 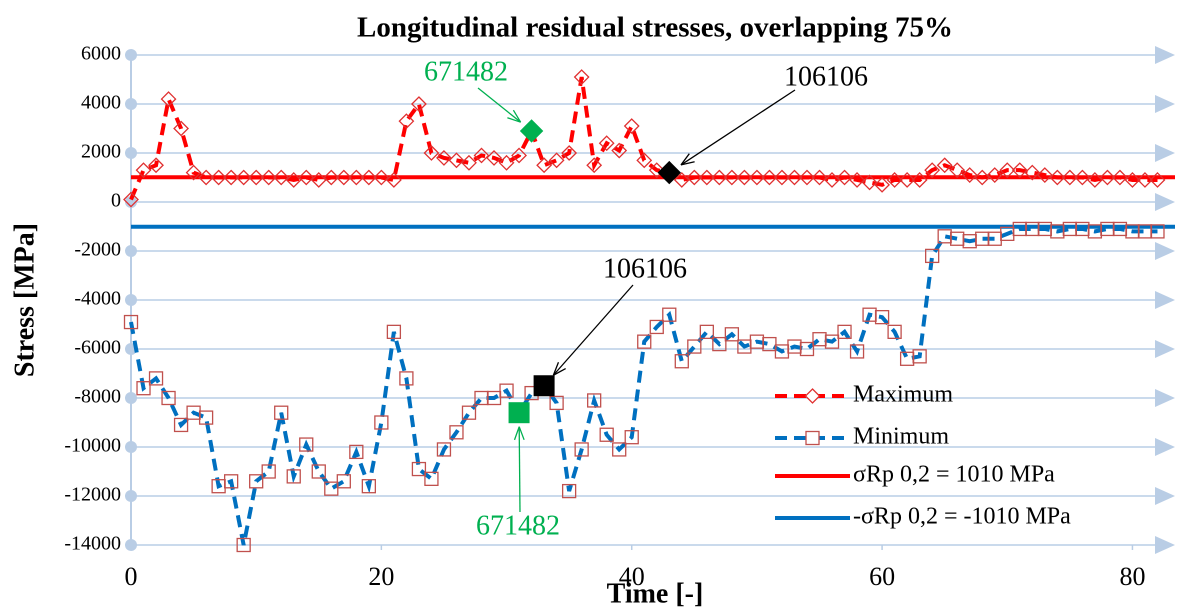 What do you see at coordinates (97, 348) in the screenshot?
I see `y-tick-label: -6000` at bounding box center [97, 348].